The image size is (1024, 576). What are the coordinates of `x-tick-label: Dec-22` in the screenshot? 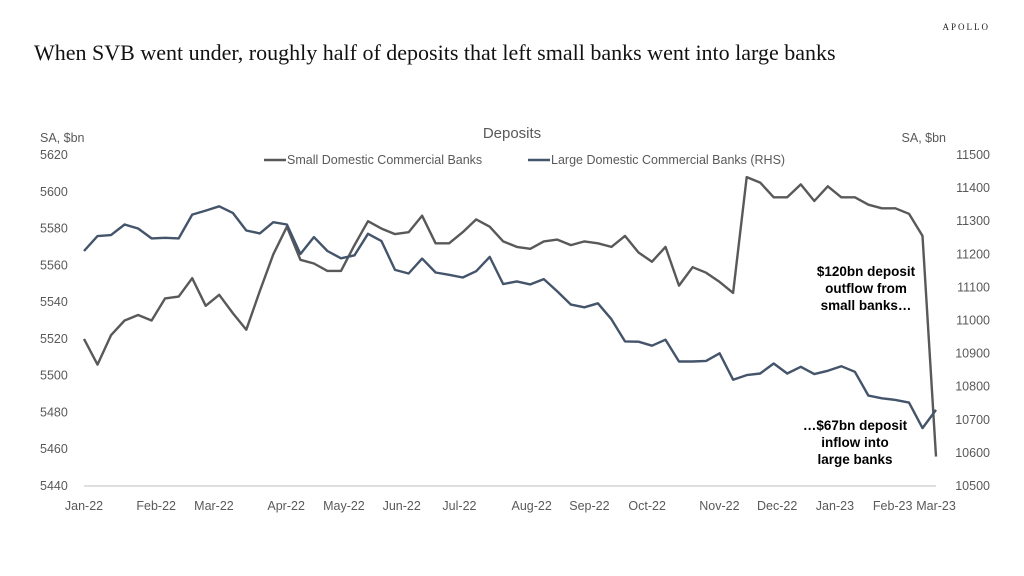 It's located at (777, 506).